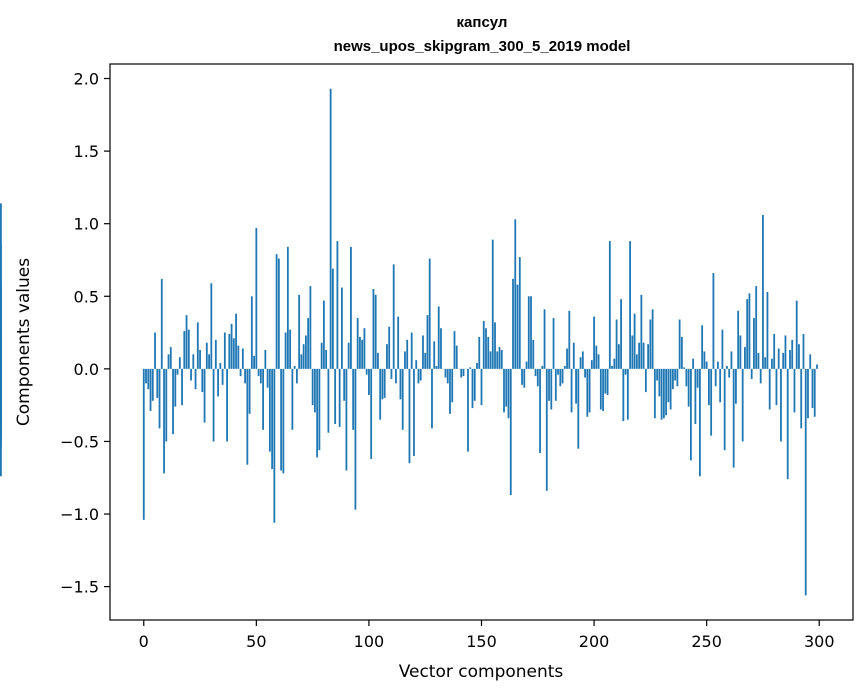  What do you see at coordinates (481, 672) in the screenshot?
I see `x-axis-label: Vector components` at bounding box center [481, 672].